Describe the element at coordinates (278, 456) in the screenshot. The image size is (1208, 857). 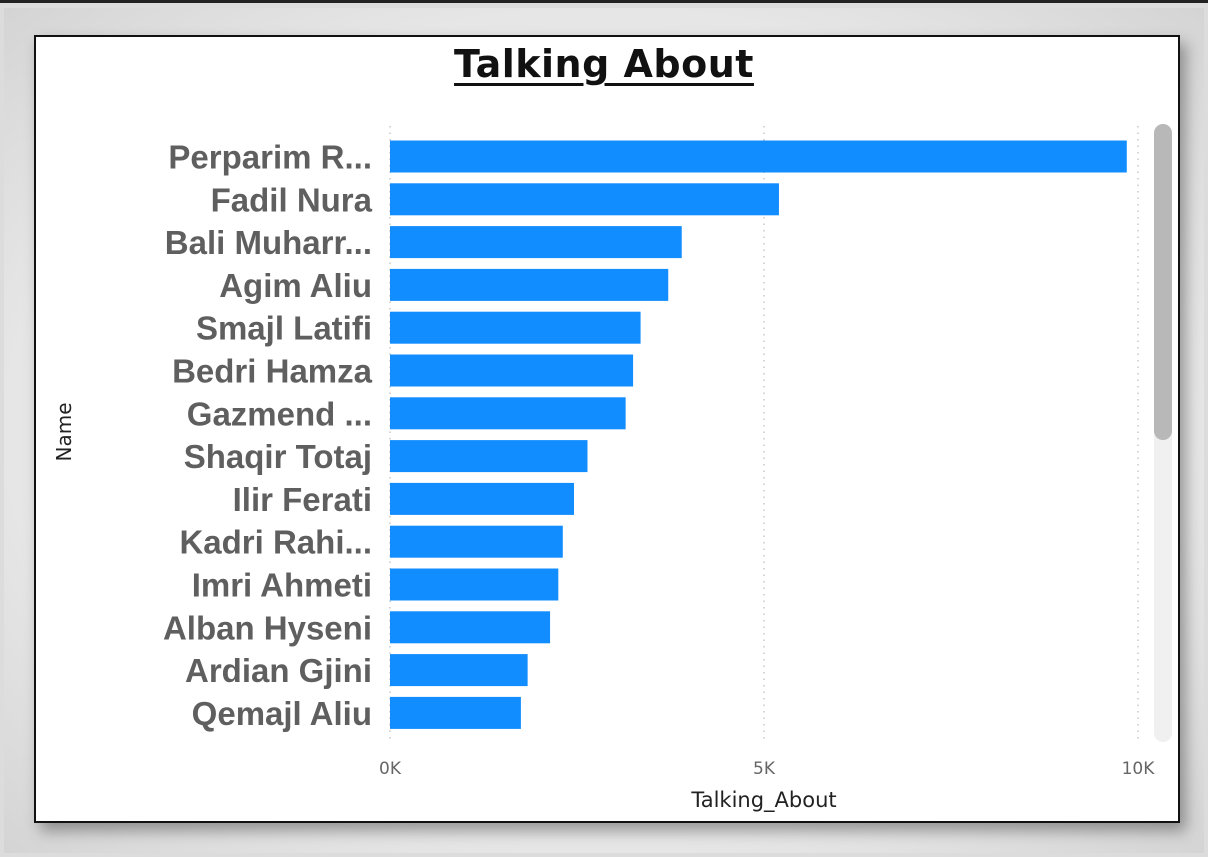
I see `category-label: Shaqir Totaj` at that location.